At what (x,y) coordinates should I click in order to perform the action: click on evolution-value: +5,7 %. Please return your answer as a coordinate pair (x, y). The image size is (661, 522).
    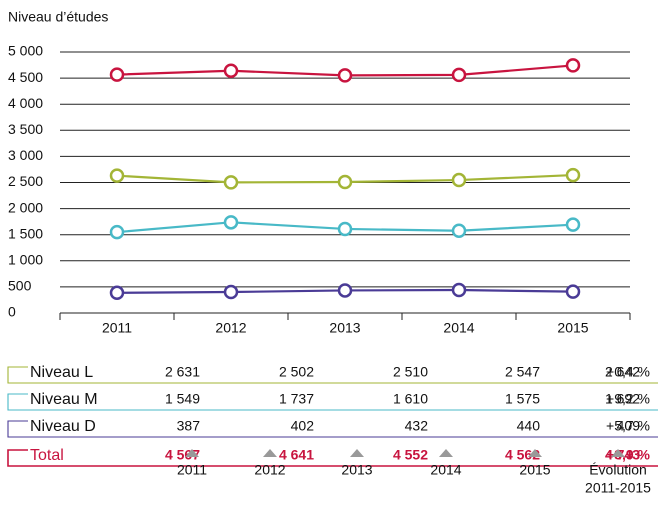
    Looking at the image, I should click on (628, 426).